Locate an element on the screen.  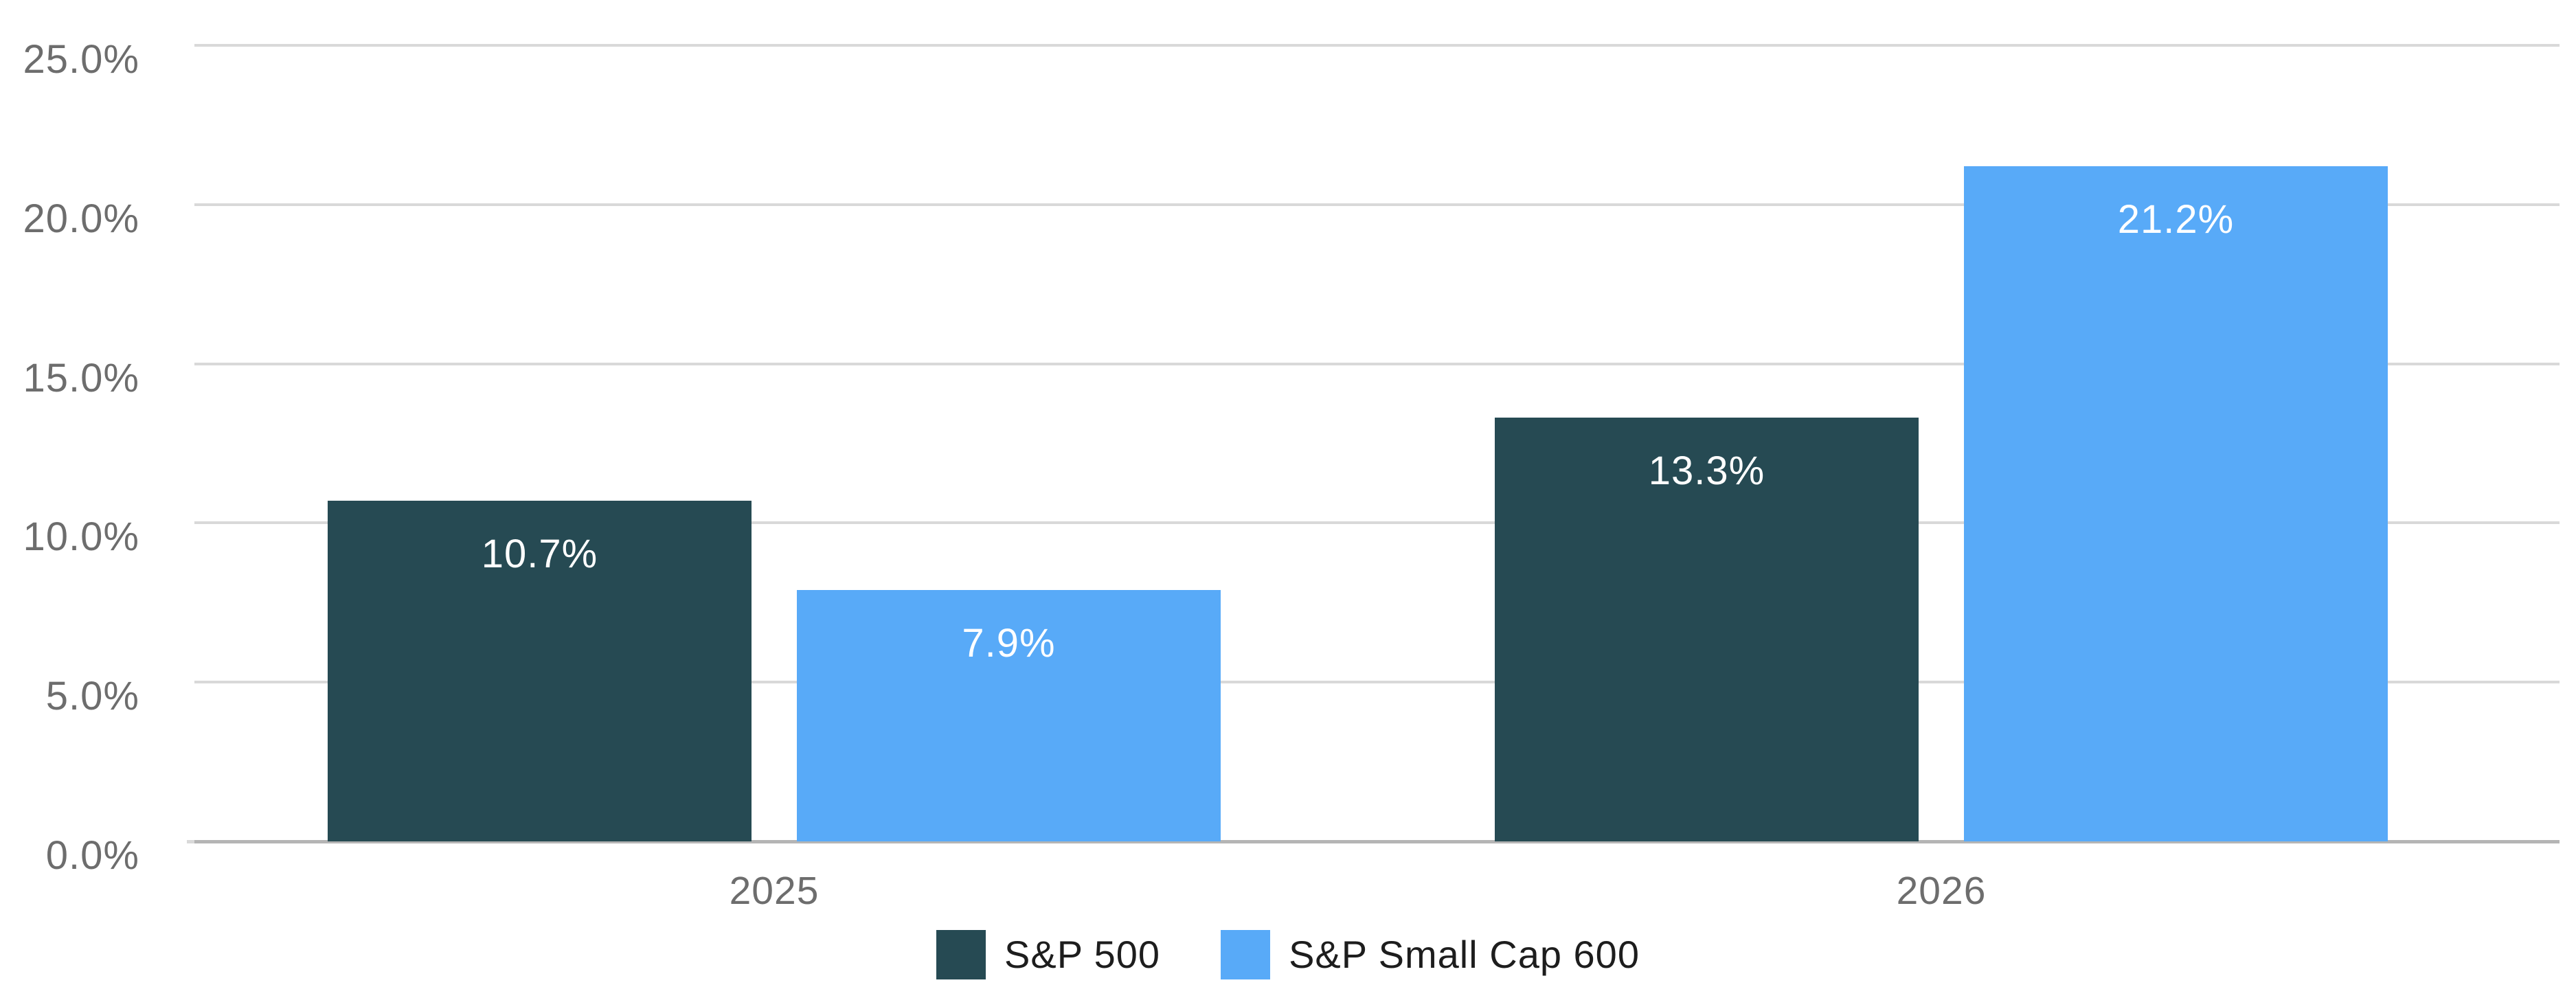
legend-swatch-sp500 is located at coordinates (961, 954).